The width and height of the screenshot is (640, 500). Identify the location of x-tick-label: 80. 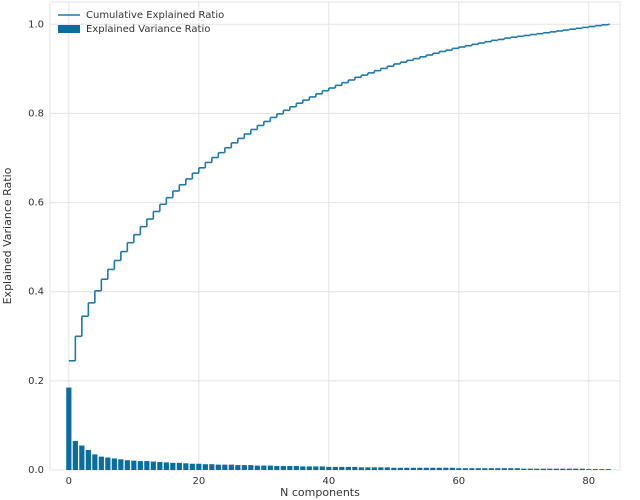
(588, 481).